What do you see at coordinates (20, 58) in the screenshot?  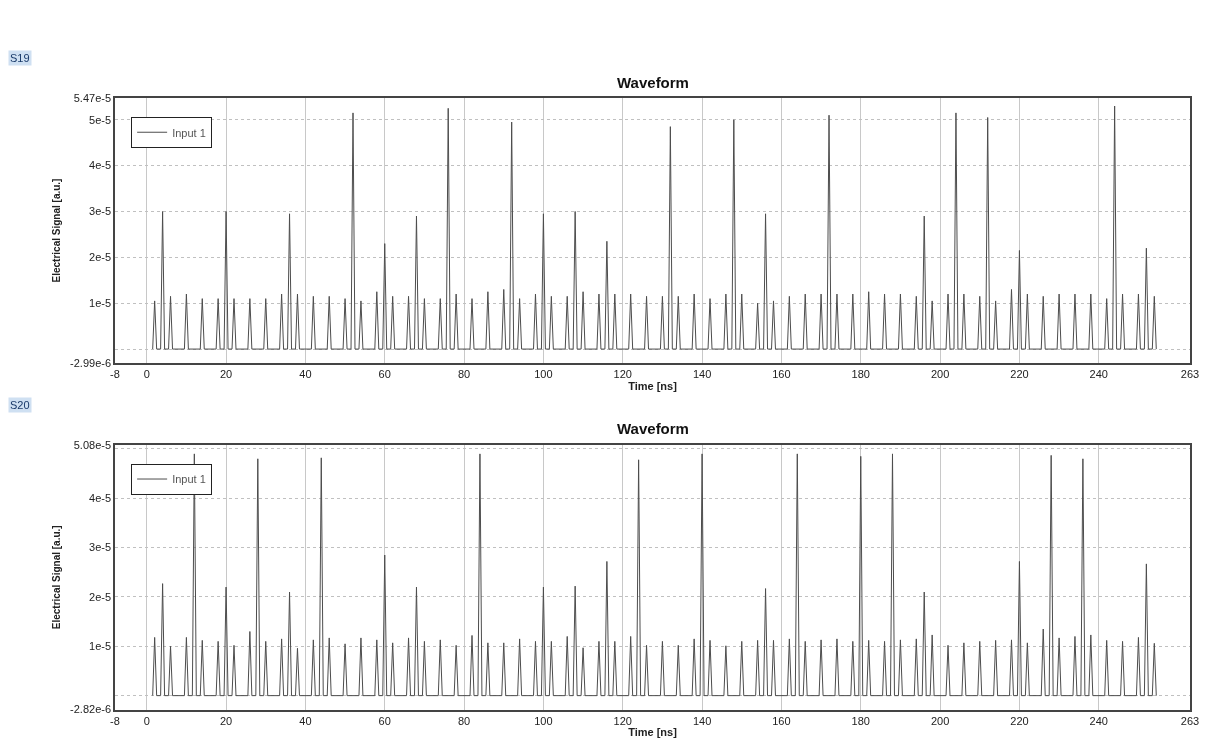 I see `text: S19` at bounding box center [20, 58].